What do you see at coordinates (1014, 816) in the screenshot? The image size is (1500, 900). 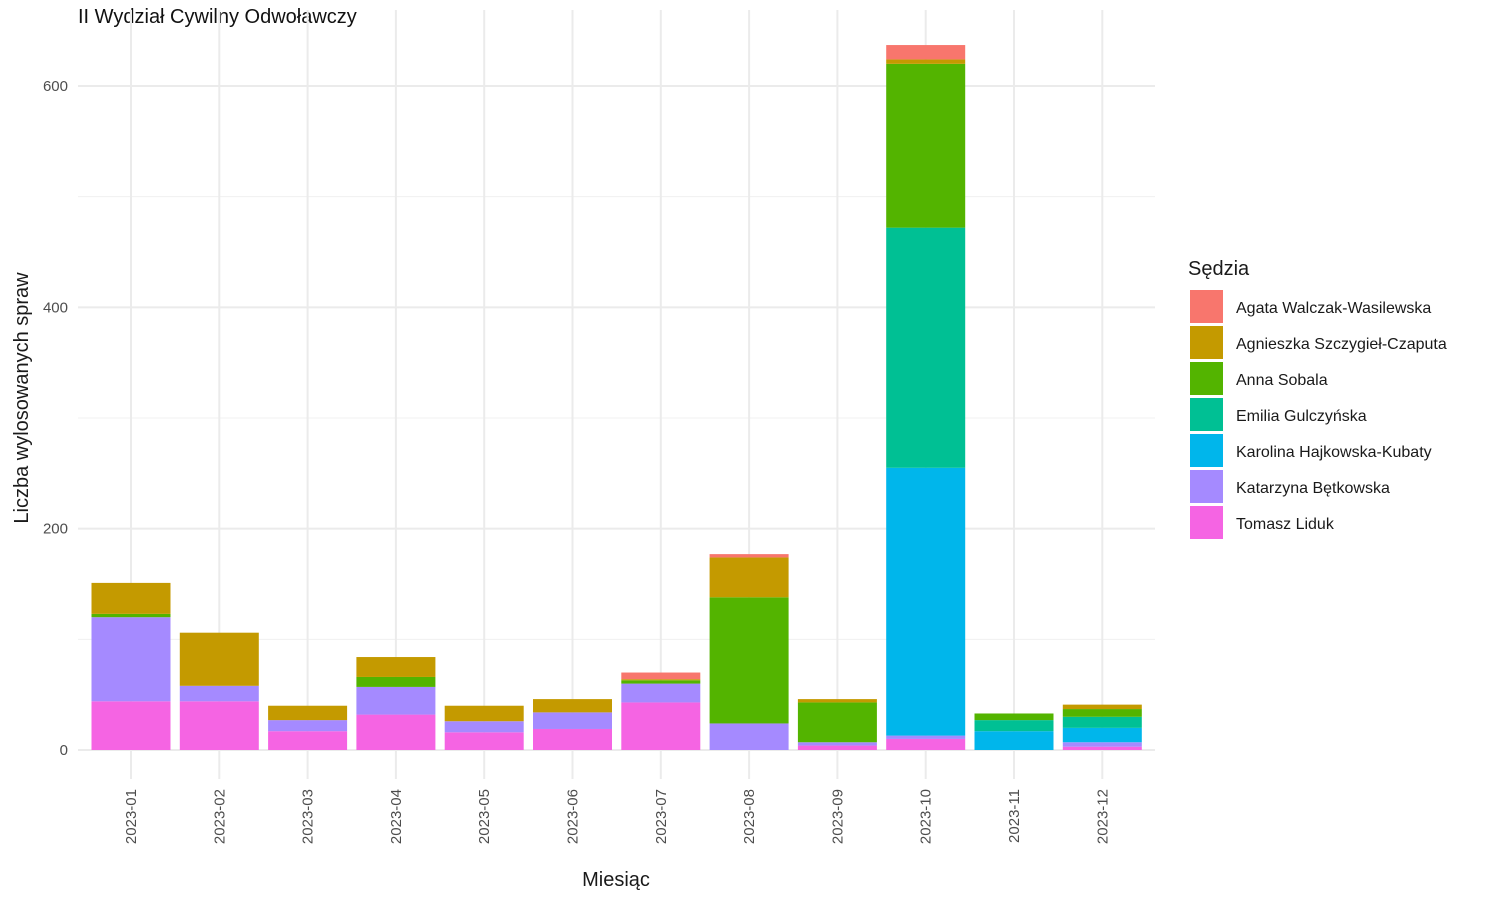 I see `x-tick-label: 2023-11` at bounding box center [1014, 816].